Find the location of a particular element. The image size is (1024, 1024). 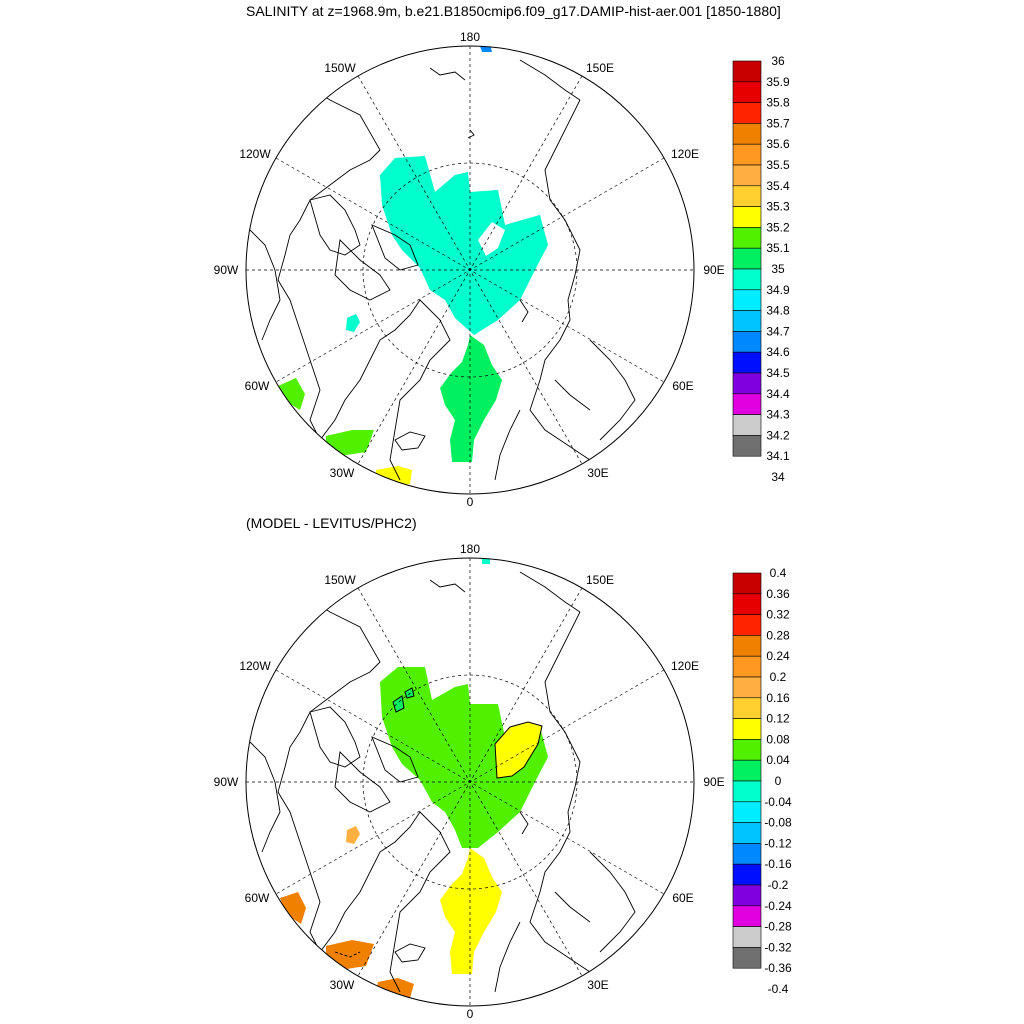

salinity-field-pacific is located at coordinates (486, 49).